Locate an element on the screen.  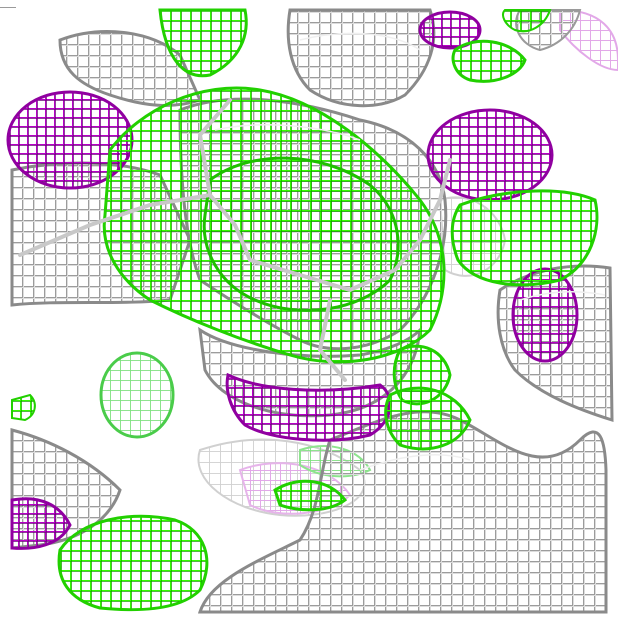
gray-mesh-top-center is located at coordinates (361, 58).